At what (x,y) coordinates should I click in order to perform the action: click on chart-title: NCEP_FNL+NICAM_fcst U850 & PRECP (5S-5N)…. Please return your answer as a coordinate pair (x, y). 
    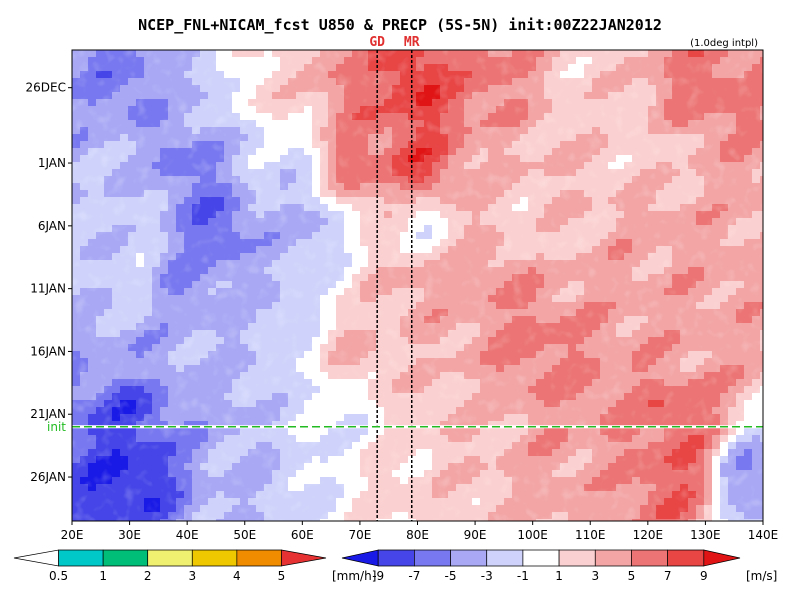
    Looking at the image, I should click on (400, 25).